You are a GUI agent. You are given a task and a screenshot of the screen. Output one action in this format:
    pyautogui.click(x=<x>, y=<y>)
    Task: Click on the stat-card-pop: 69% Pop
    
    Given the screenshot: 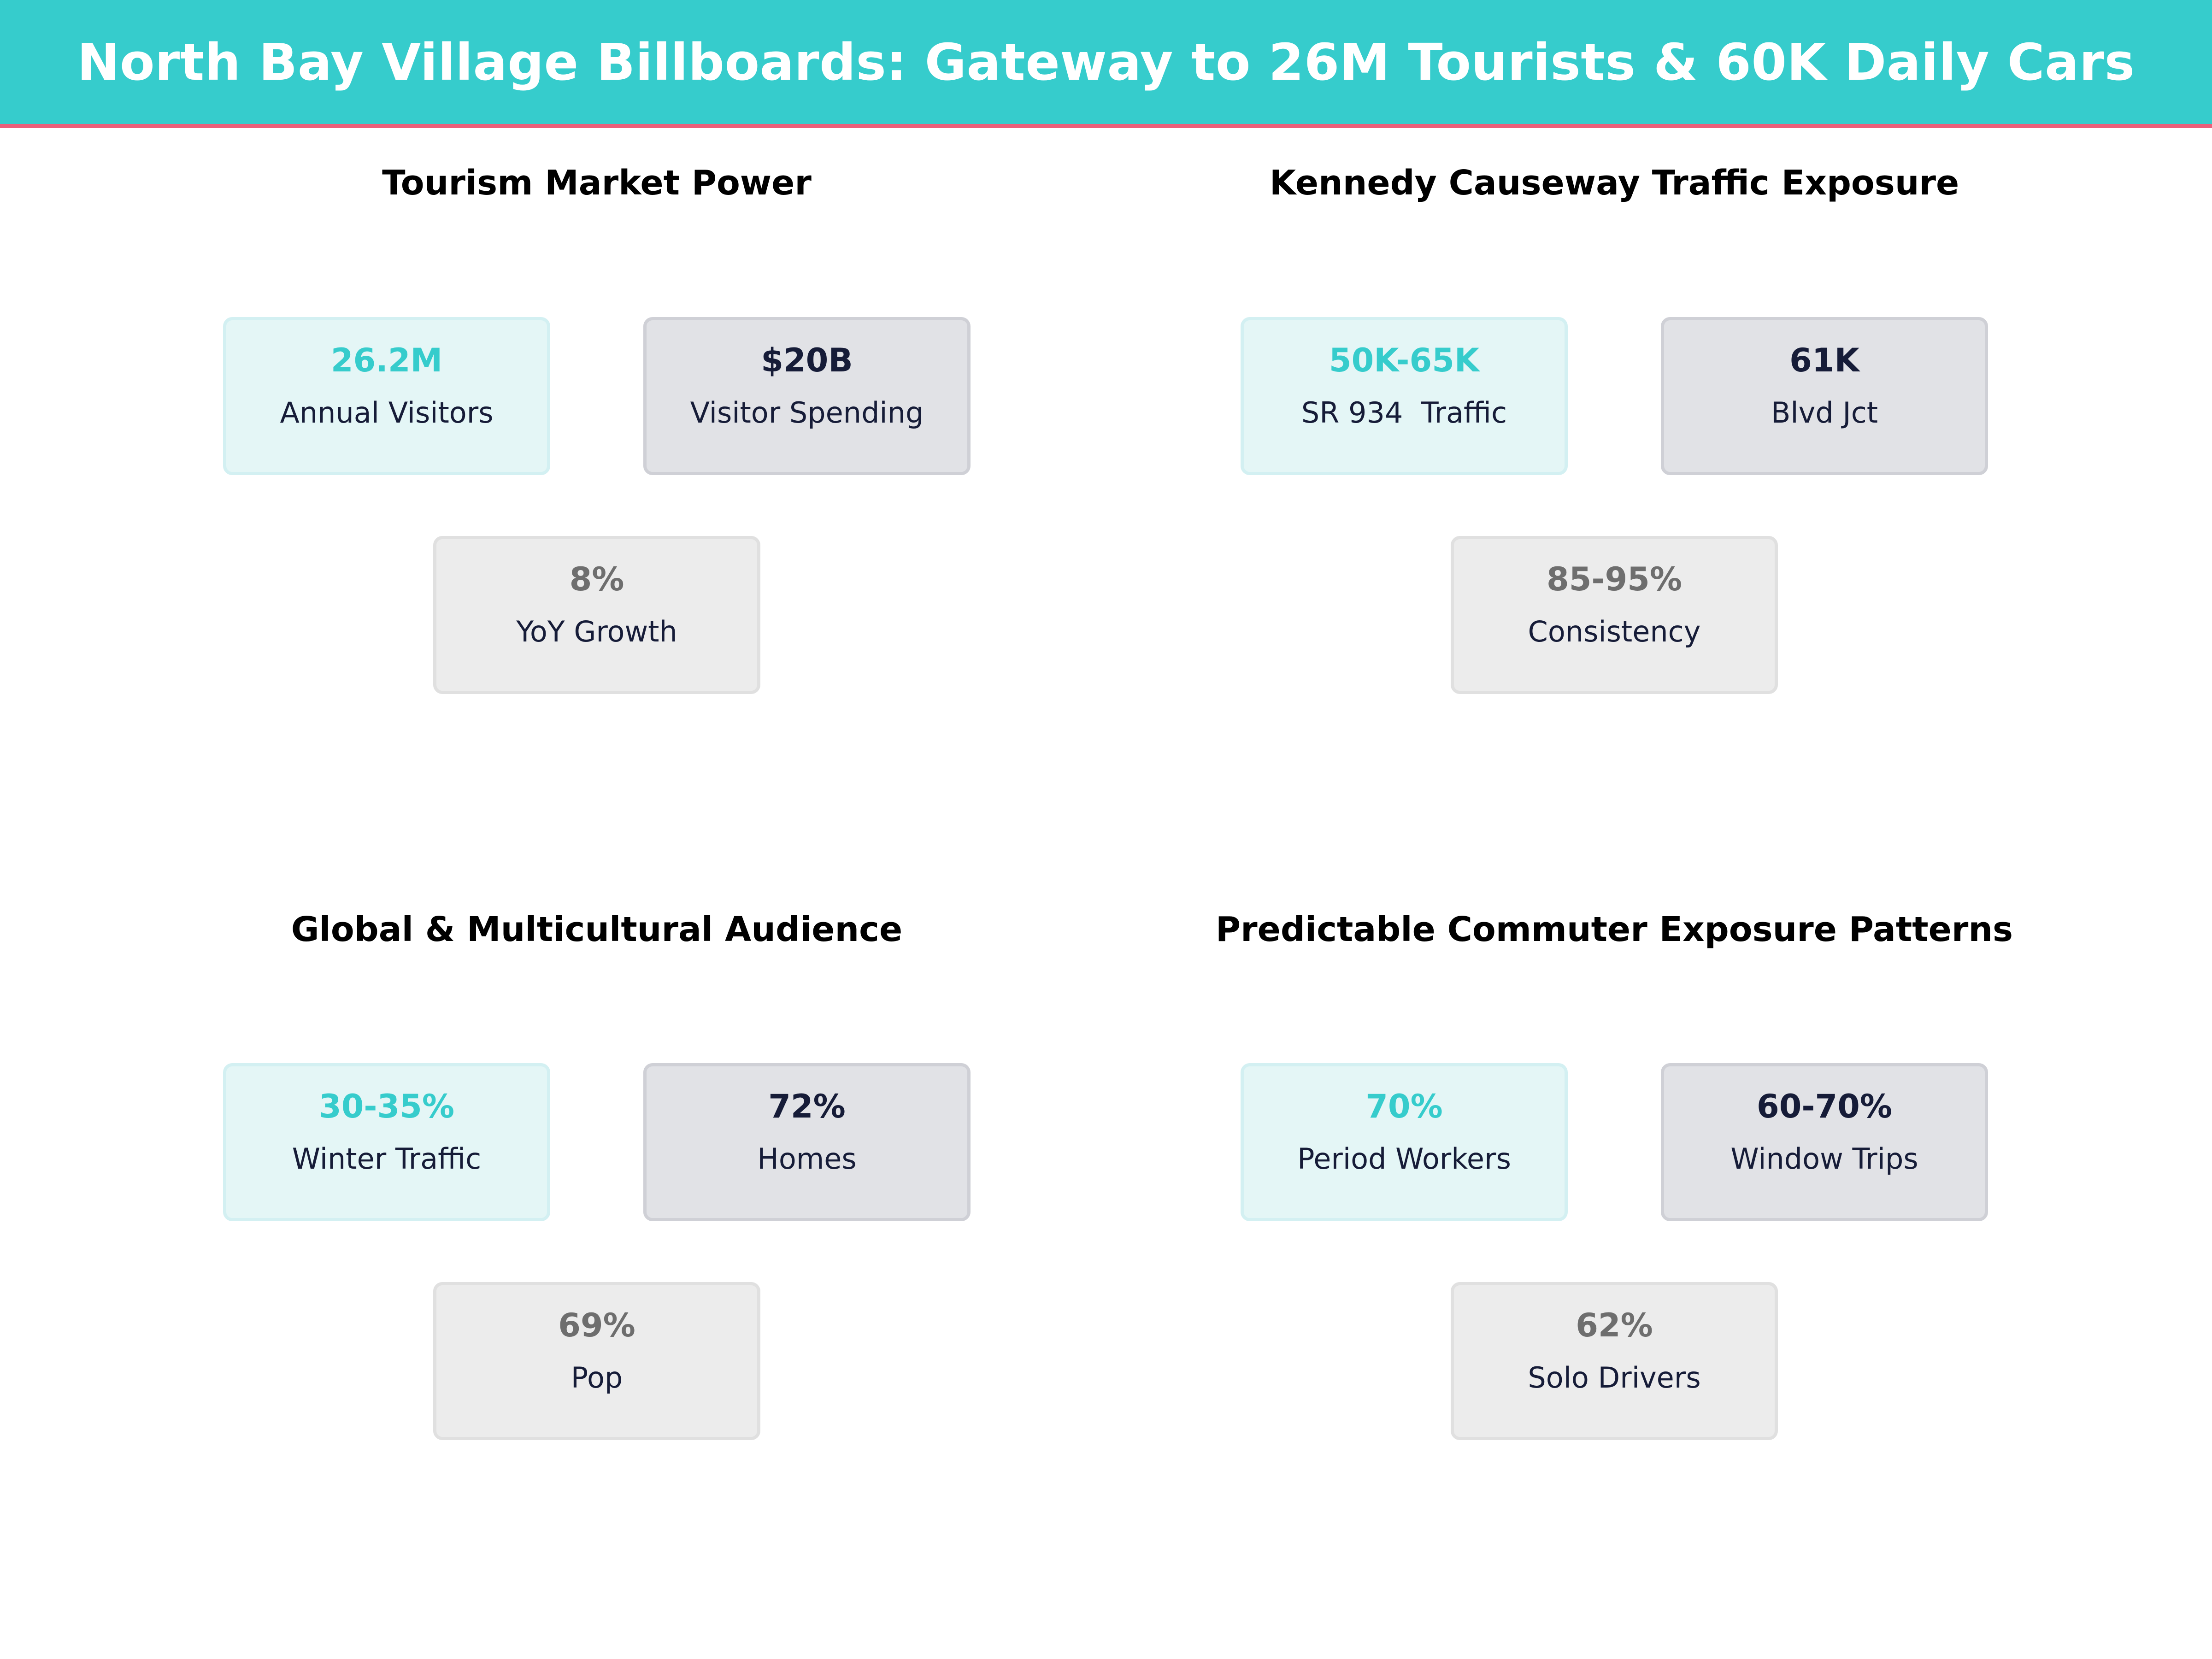 What is the action you would take?
    pyautogui.click(x=596, y=1361)
    